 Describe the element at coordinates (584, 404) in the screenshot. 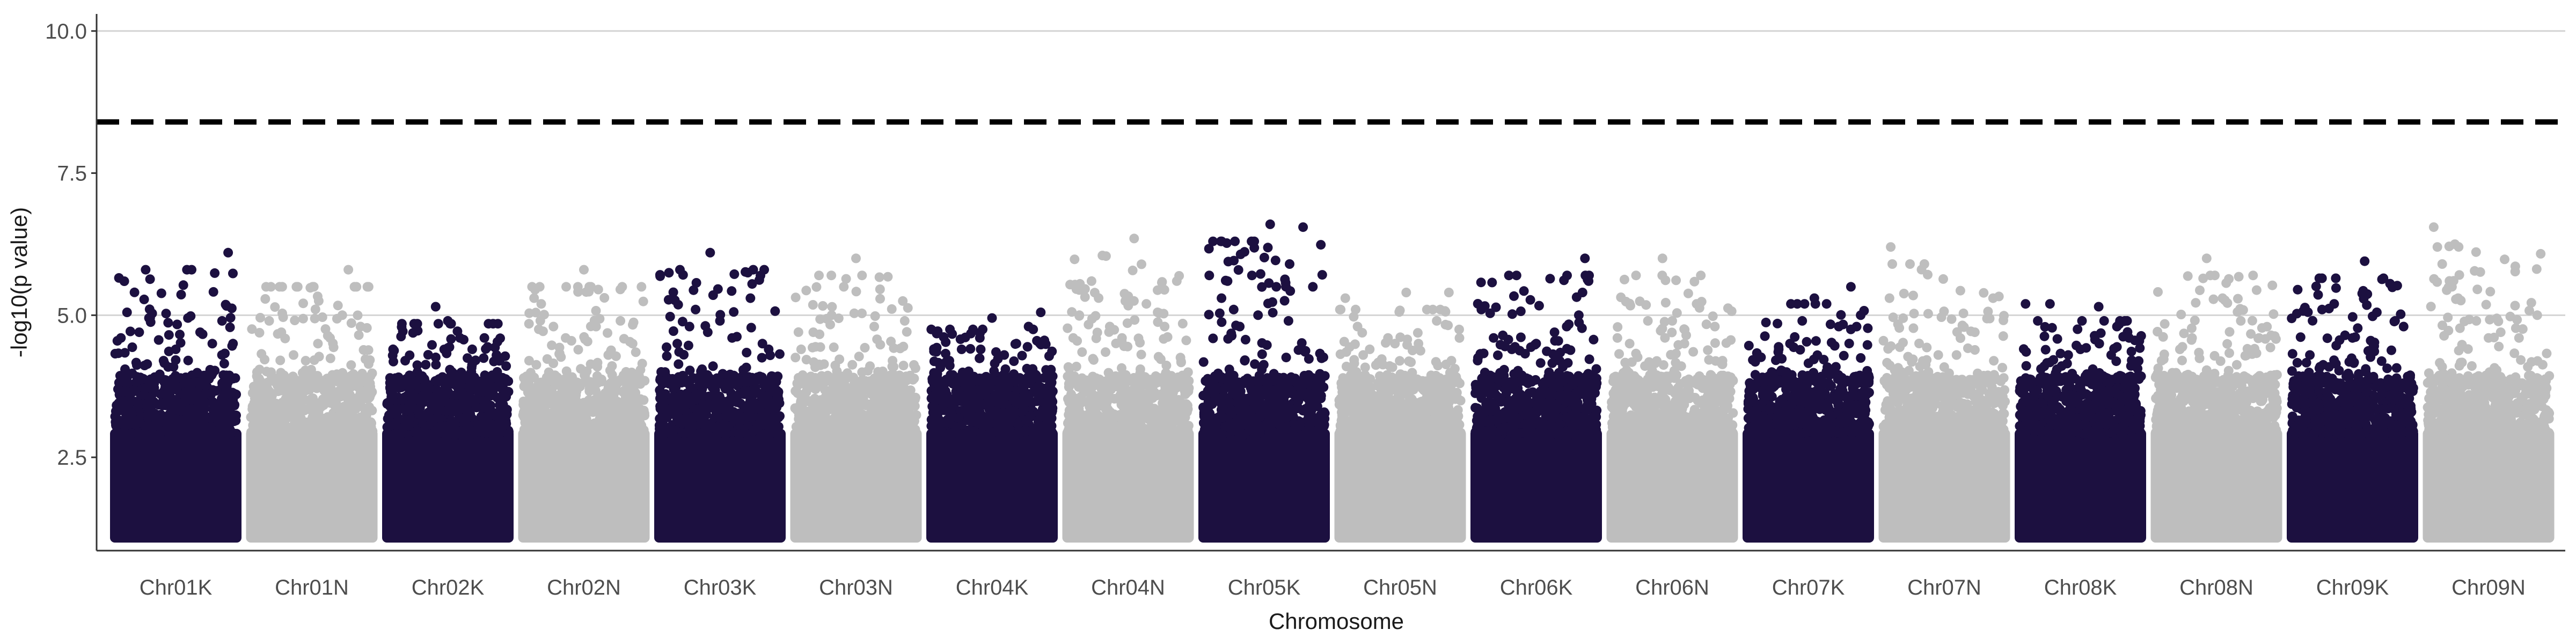

I see `series-Chr02N` at that location.